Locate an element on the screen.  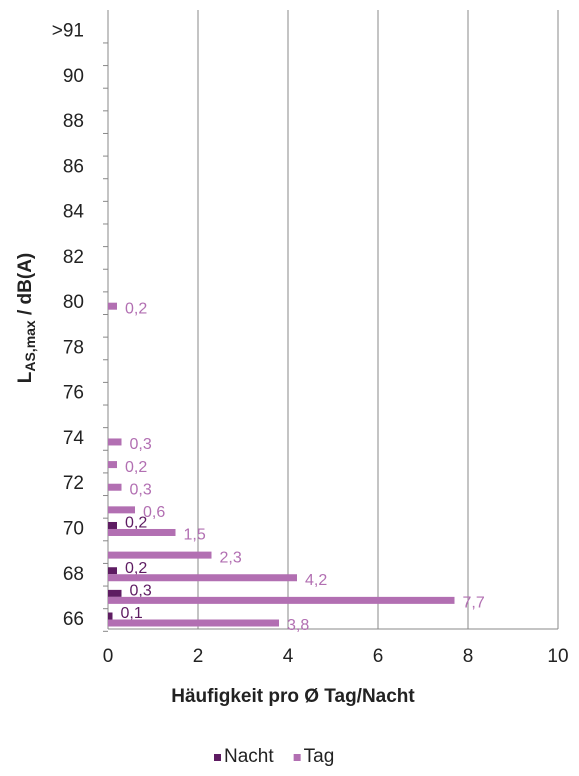
y-tick-label: 76 is located at coordinates (73, 393).